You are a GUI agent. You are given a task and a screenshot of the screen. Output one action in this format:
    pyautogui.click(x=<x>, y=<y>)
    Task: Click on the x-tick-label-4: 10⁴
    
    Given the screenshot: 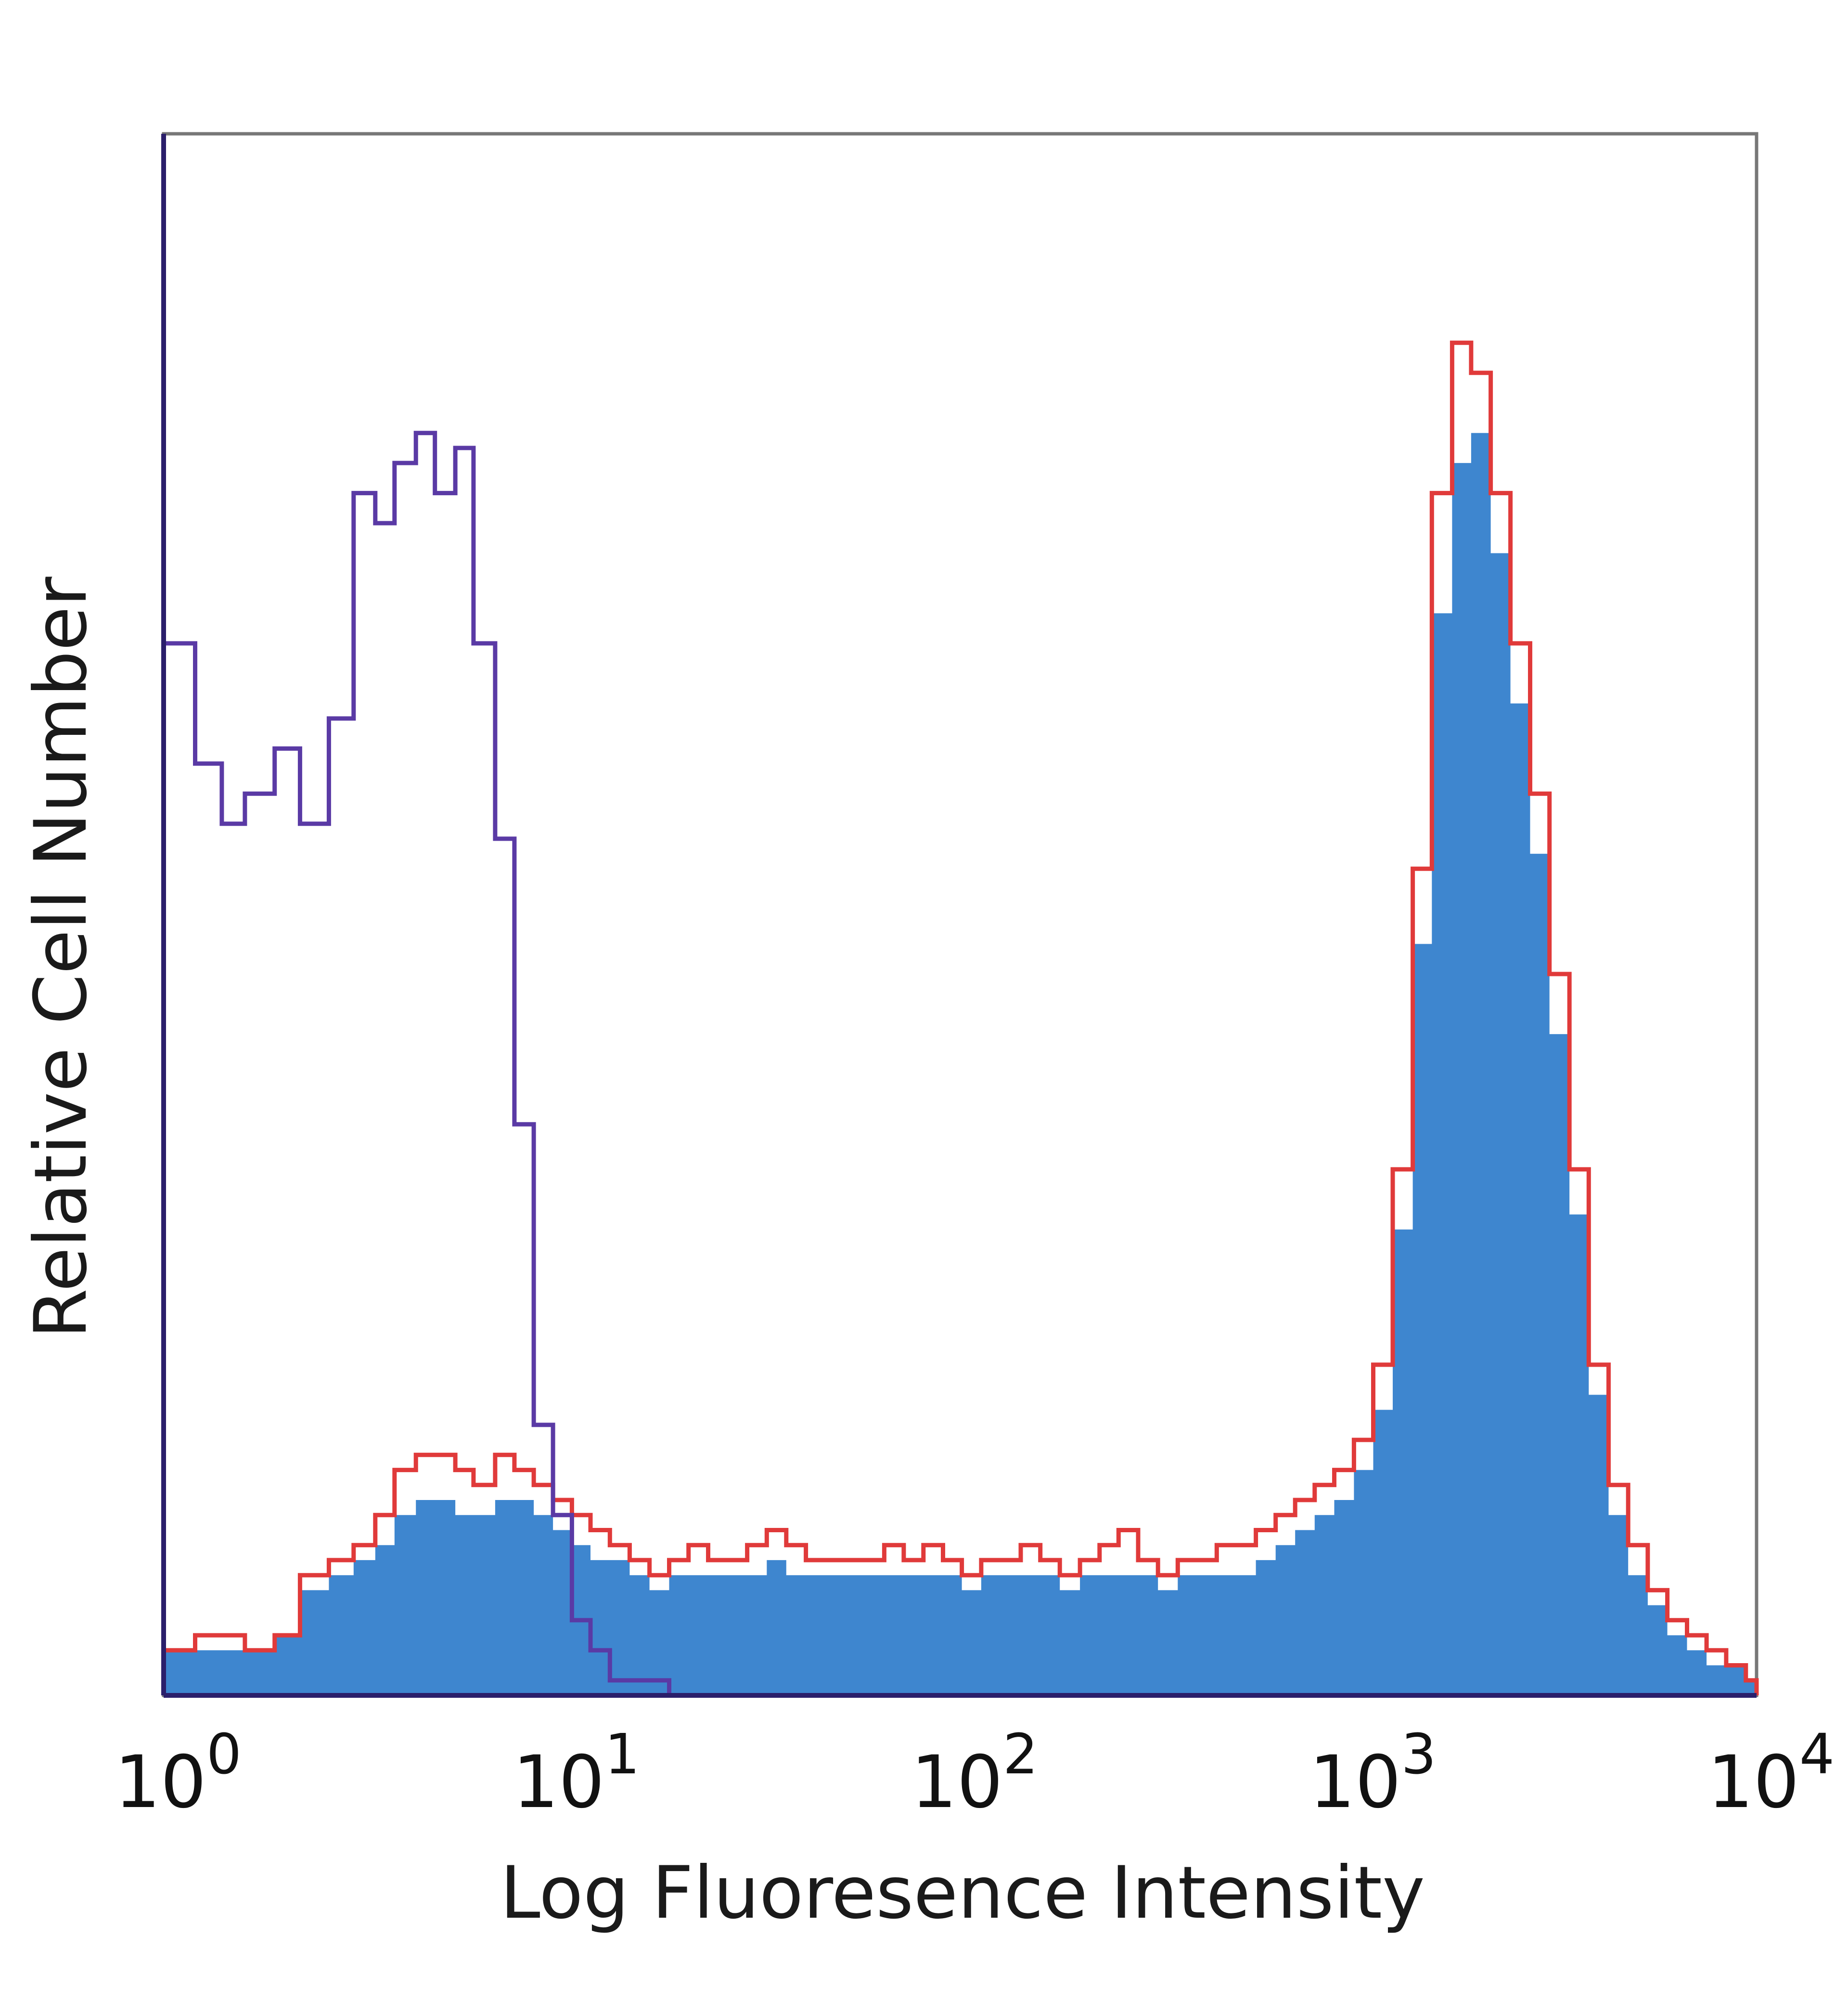 What is the action you would take?
    pyautogui.click(x=1771, y=1773)
    